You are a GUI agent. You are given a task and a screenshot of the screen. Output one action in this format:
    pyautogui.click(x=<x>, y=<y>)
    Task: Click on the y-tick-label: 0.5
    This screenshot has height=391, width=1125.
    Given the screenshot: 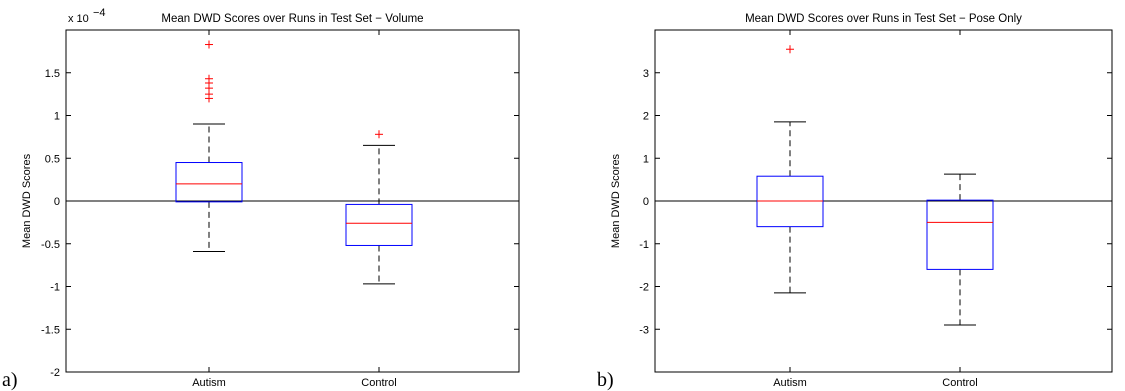 What is the action you would take?
    pyautogui.click(x=52, y=159)
    